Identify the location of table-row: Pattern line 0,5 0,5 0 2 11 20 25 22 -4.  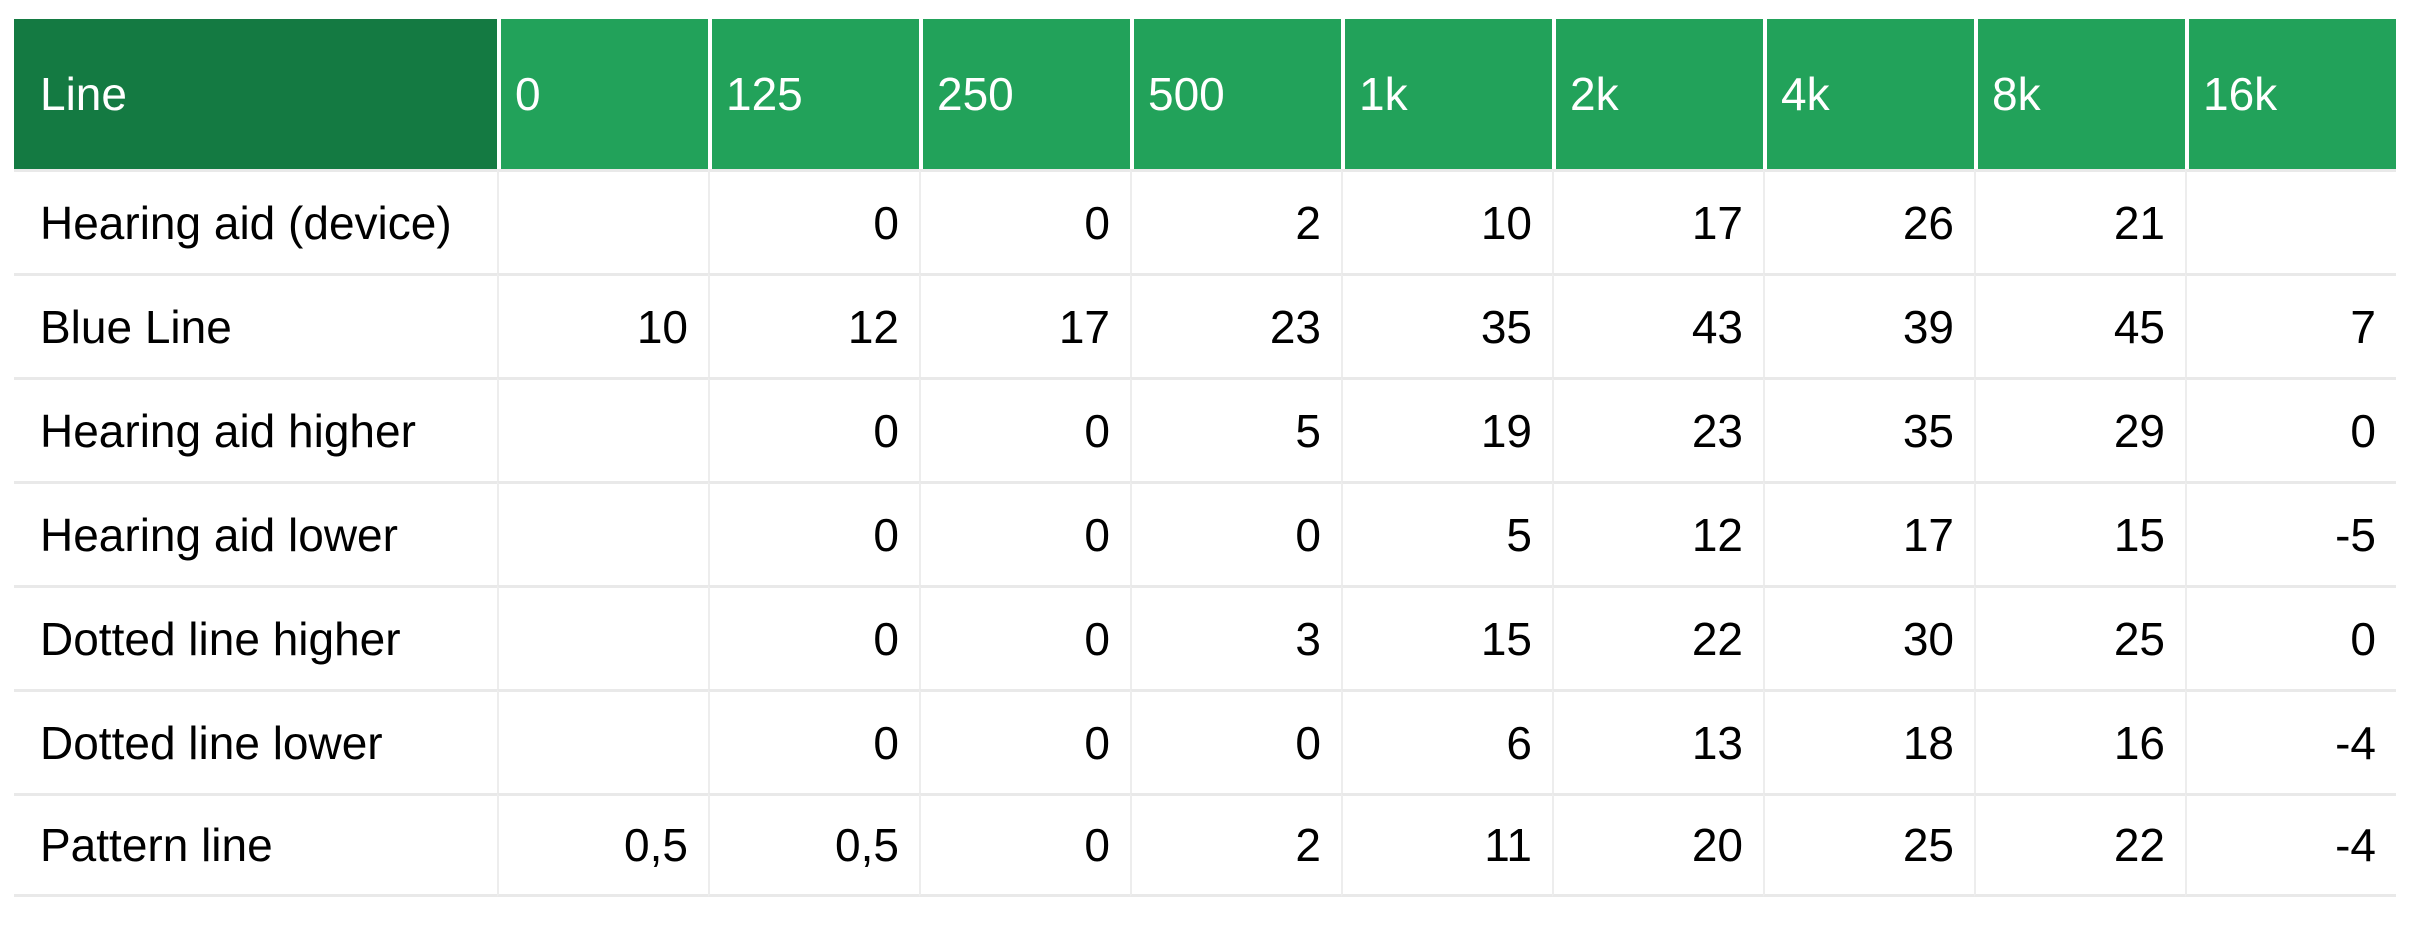
(1205, 845).